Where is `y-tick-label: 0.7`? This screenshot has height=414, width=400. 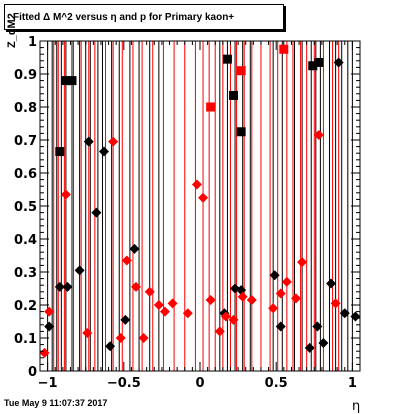
y-tick-label: 0.7 is located at coordinates (25, 141).